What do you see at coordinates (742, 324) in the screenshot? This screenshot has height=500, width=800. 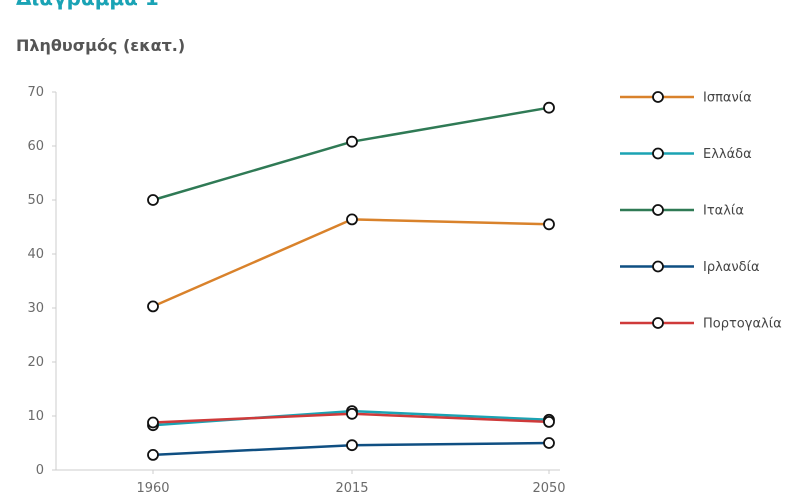 I see `legend-label: Πορτογαλία` at bounding box center [742, 324].